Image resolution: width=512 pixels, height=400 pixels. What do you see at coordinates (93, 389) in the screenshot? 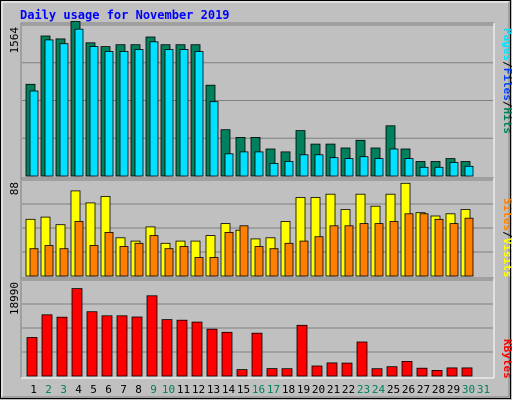
I see `x-tick-label-5: 5` at bounding box center [93, 389].